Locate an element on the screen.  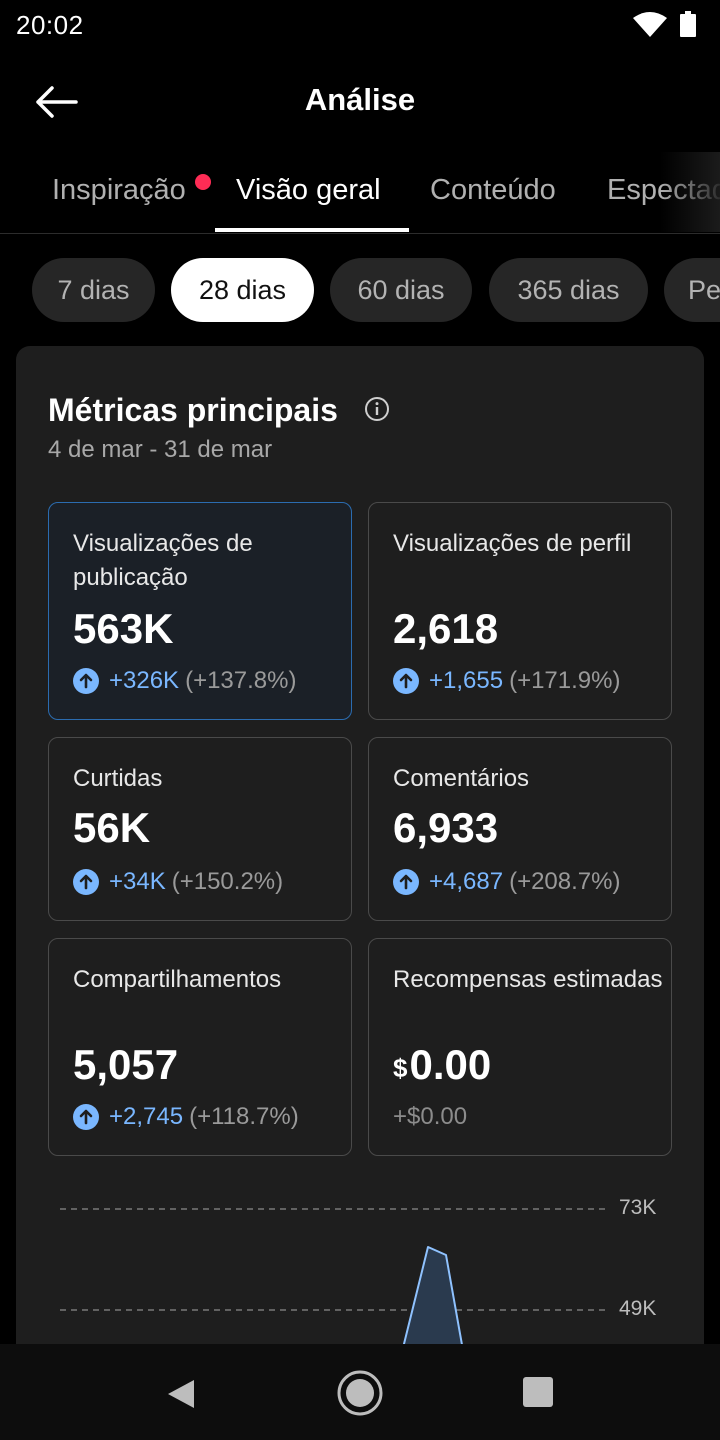
metric-label: Curtidas is located at coordinates (118, 778).